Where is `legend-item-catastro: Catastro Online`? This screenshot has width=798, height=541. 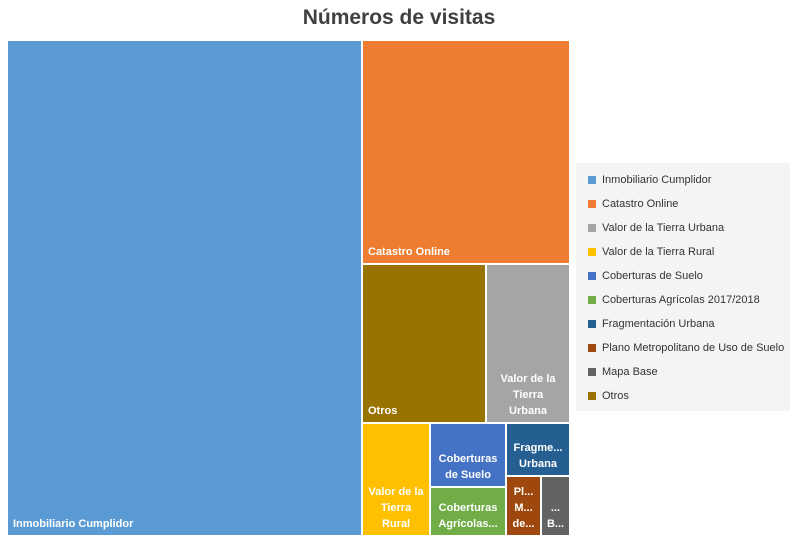
legend-item-catastro: Catastro Online is located at coordinates (633, 204).